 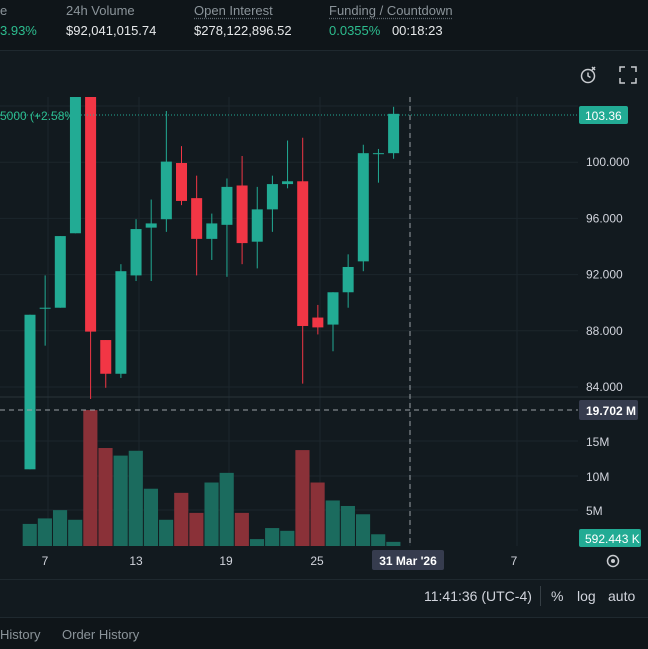 What do you see at coordinates (594, 511) in the screenshot?
I see `volume-tick-label: 5M` at bounding box center [594, 511].